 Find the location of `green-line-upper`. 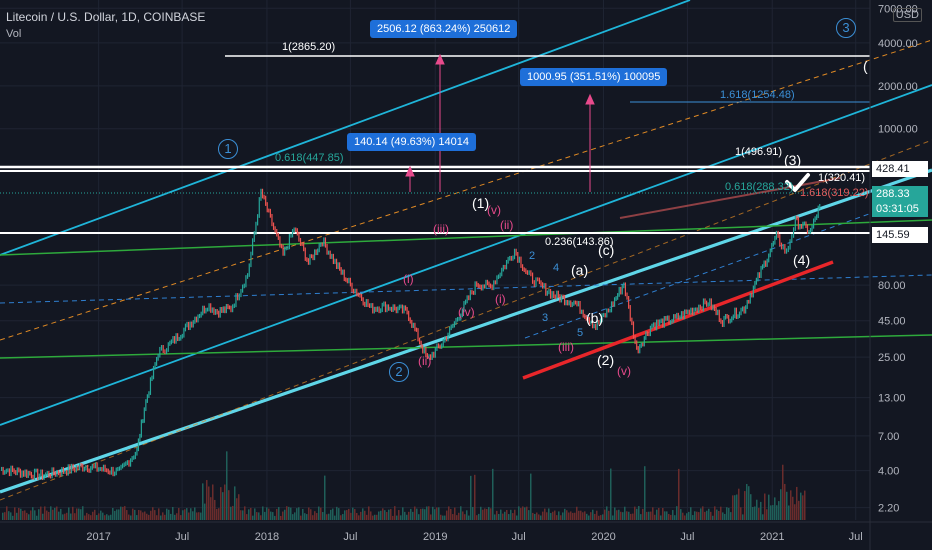

green-line-upper is located at coordinates (466, 237).